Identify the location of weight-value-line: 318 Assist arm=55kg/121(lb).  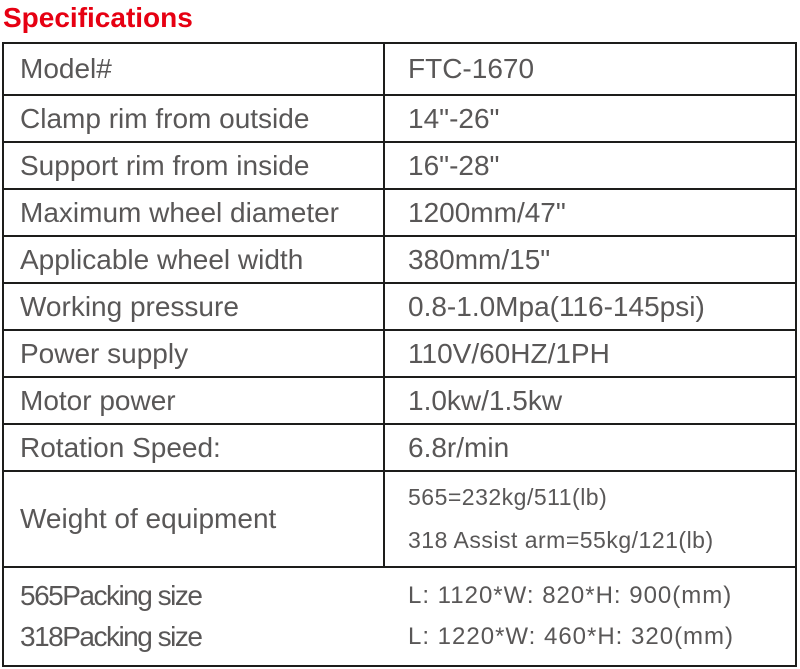
(561, 540).